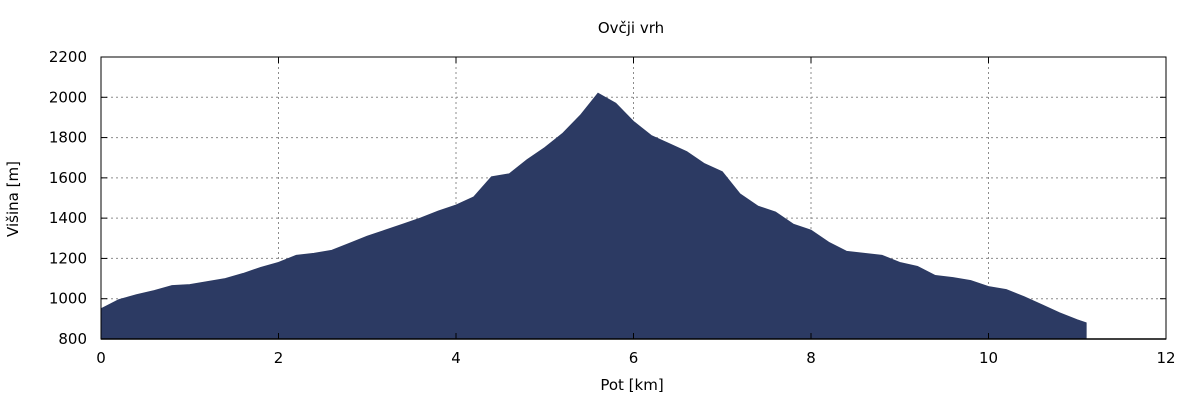 The image size is (1200, 400). Describe the element at coordinates (279, 358) in the screenshot. I see `x-tick-label: 2` at that location.